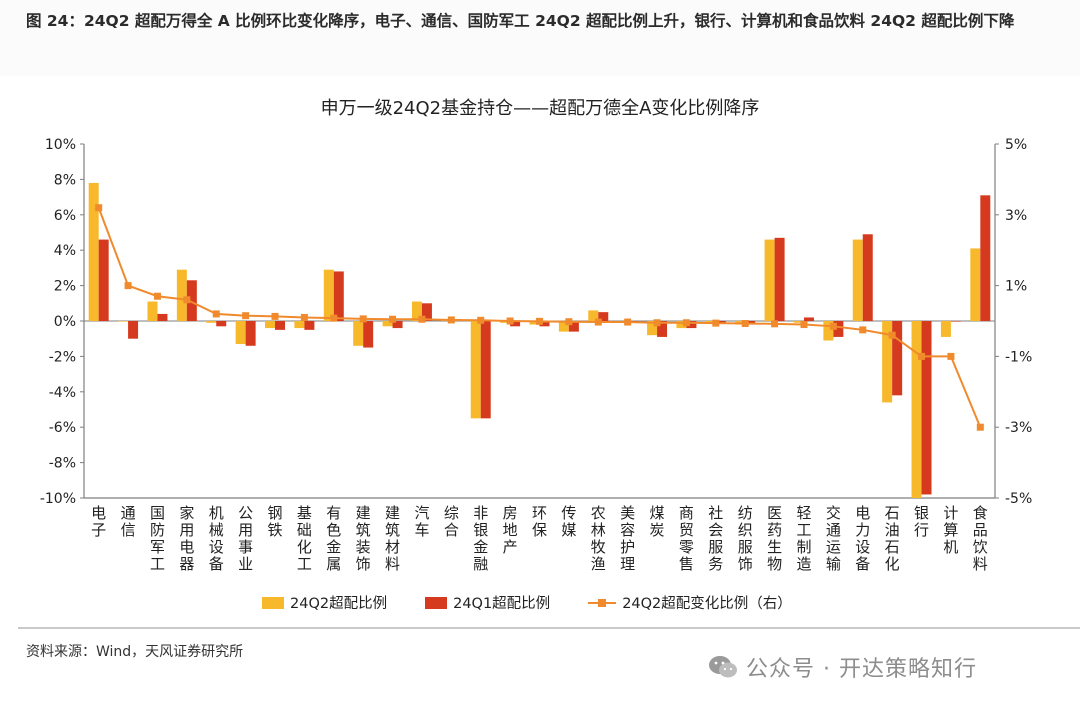 The image size is (1080, 710). Describe the element at coordinates (602, 603) in the screenshot. I see `legend-swatch-change` at that location.